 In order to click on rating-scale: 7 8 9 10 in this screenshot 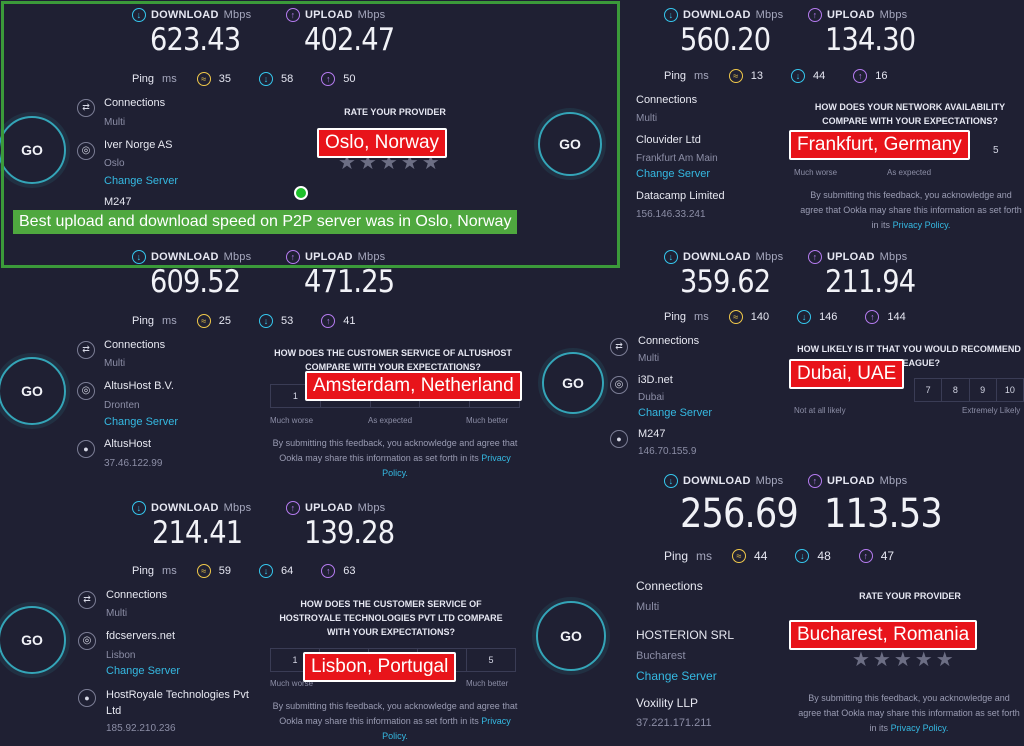, I will do `click(969, 390)`.